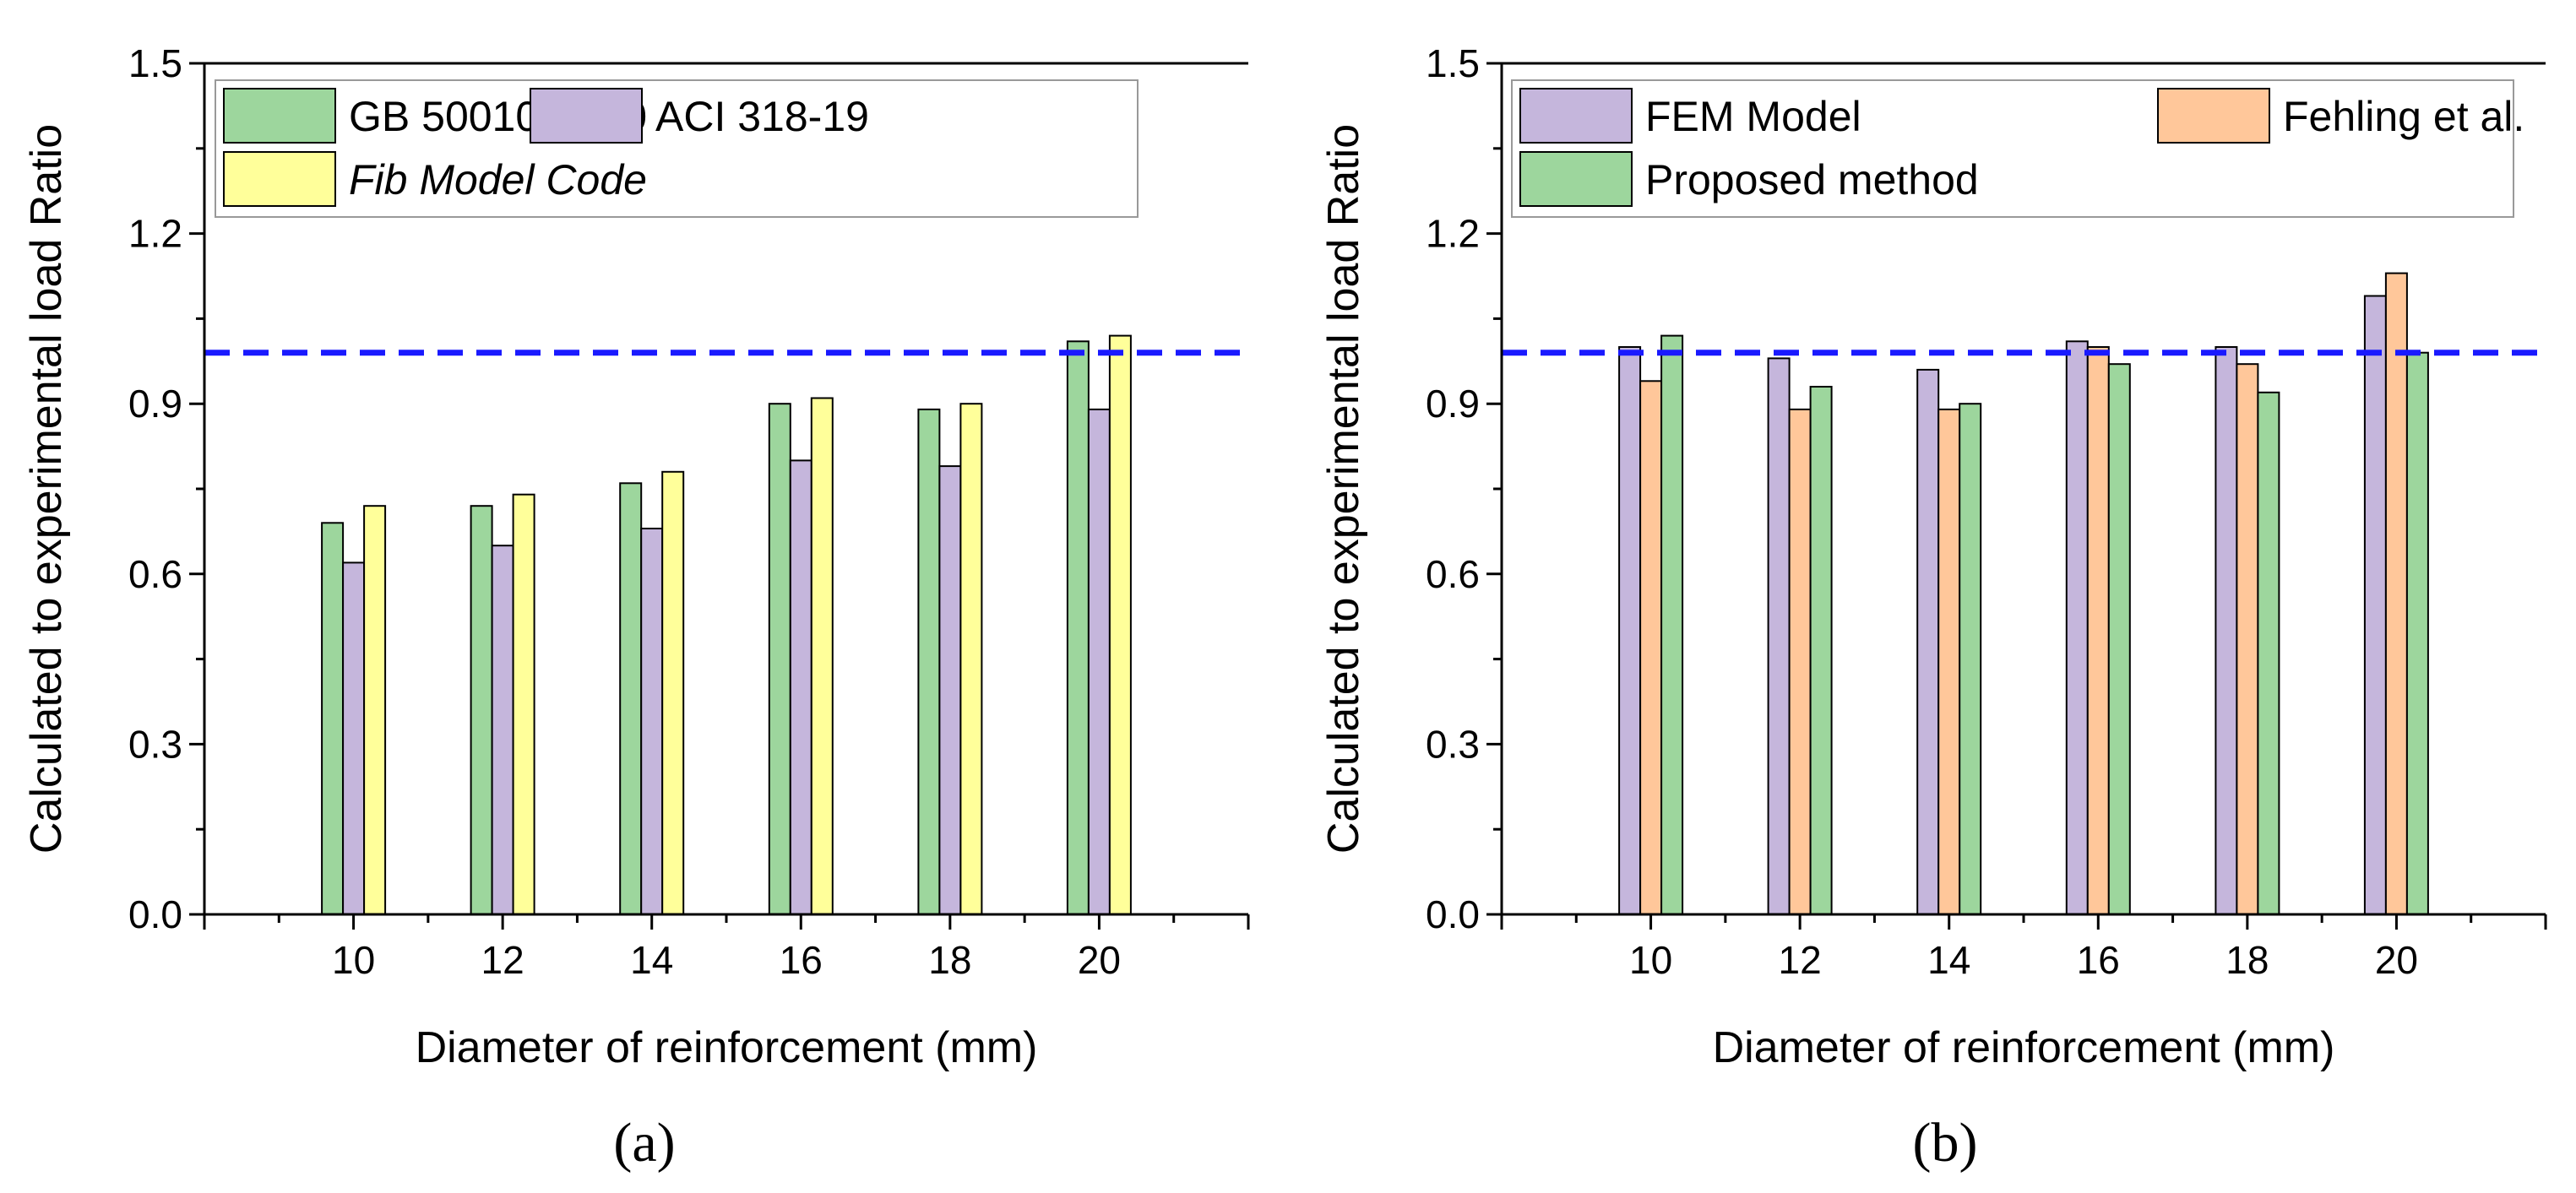 The height and width of the screenshot is (1193, 2576). Describe the element at coordinates (1800, 661) in the screenshot. I see `panel-b-bar-fehling-et-al--12` at that location.